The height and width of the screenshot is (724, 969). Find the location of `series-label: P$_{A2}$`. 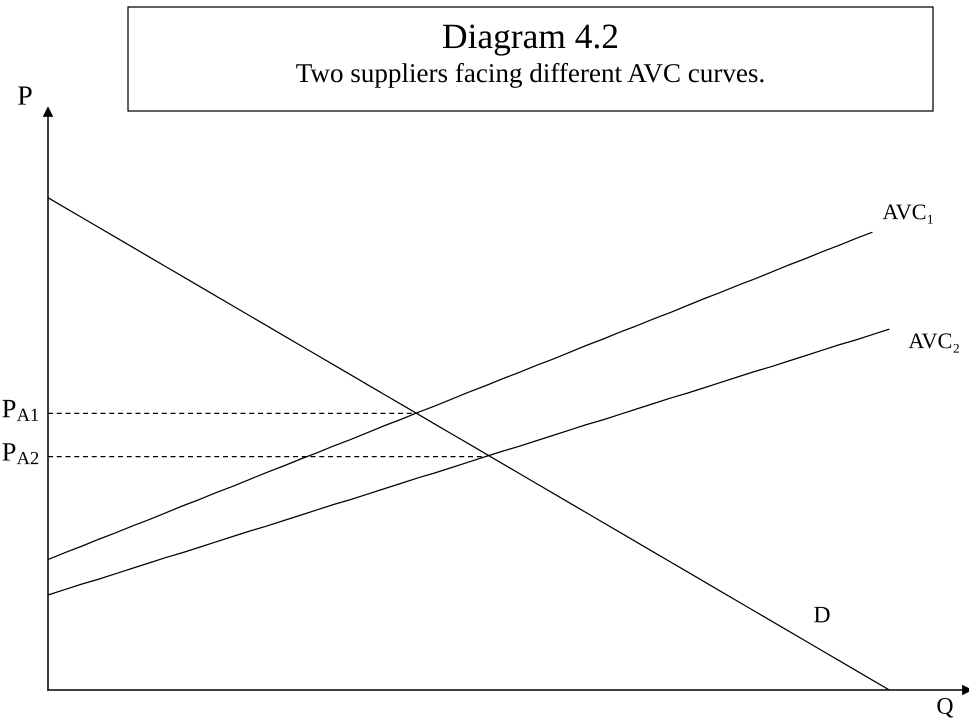

series-label: P$_{A2}$ is located at coordinates (20, 453).